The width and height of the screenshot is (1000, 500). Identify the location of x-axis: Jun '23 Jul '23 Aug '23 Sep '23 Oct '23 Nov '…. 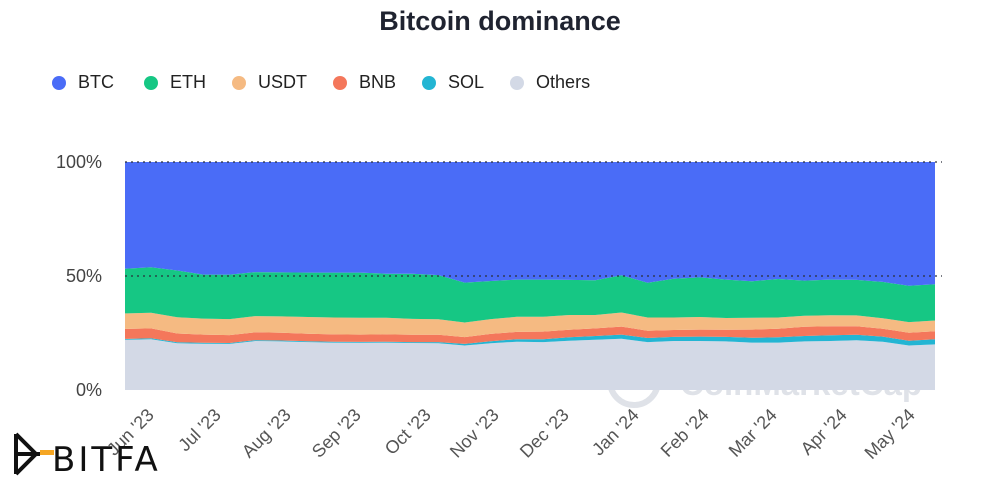
(511, 434).